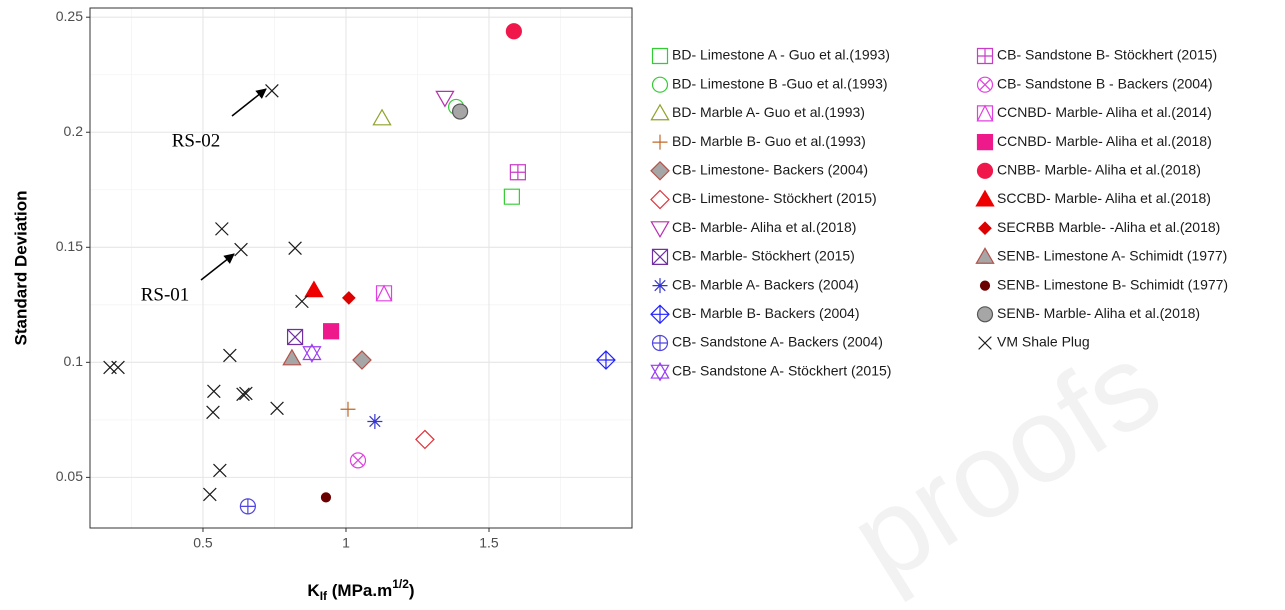 The width and height of the screenshot is (1285, 610). I want to click on legend-label: CB- Sandstone A- Backers (2004), so click(777, 342).